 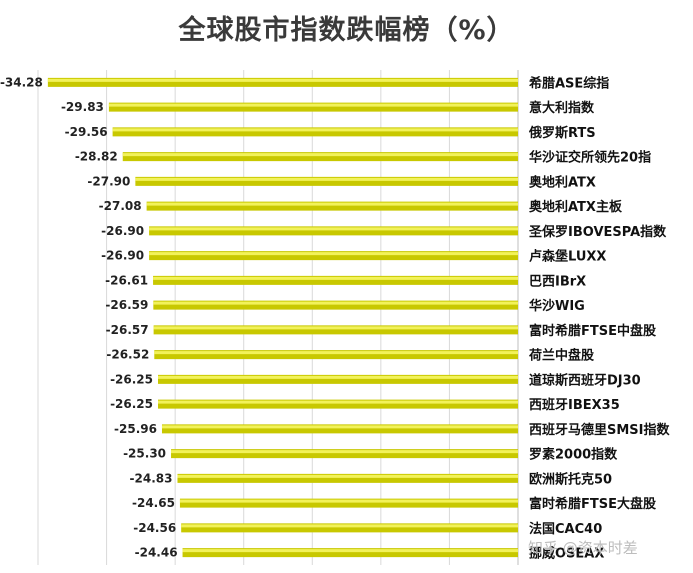 What do you see at coordinates (567, 257) in the screenshot?
I see `category-label: 卢森堡LUXX` at bounding box center [567, 257].